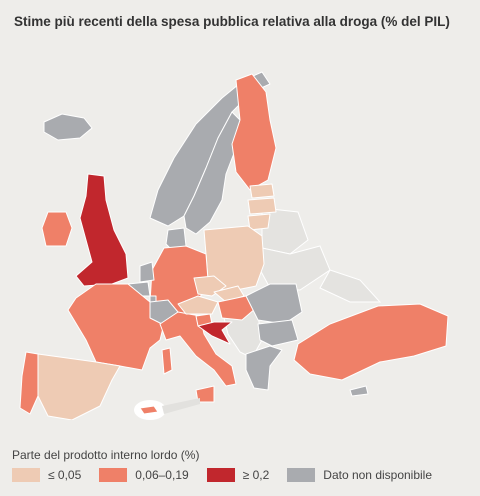 The image size is (480, 496). Describe the element at coordinates (102, 230) in the screenshot. I see `uk-region` at that location.